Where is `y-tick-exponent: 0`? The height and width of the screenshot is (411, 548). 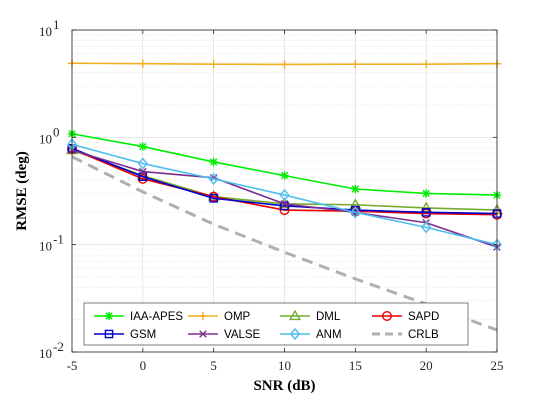 y-tick-exponent: 0 is located at coordinates (56, 131).